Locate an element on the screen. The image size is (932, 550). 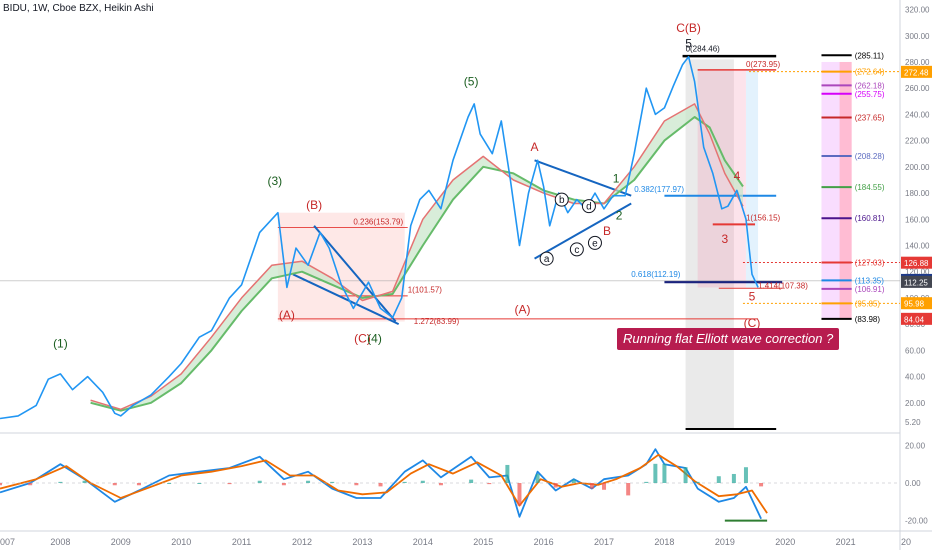
triangle-lower is located at coordinates (583, 231).